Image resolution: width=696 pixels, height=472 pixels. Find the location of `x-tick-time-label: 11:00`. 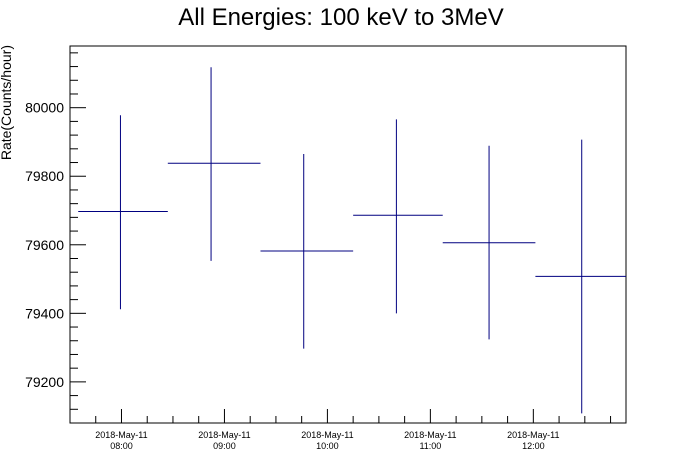

x-tick-time-label: 11:00 is located at coordinates (430, 446).